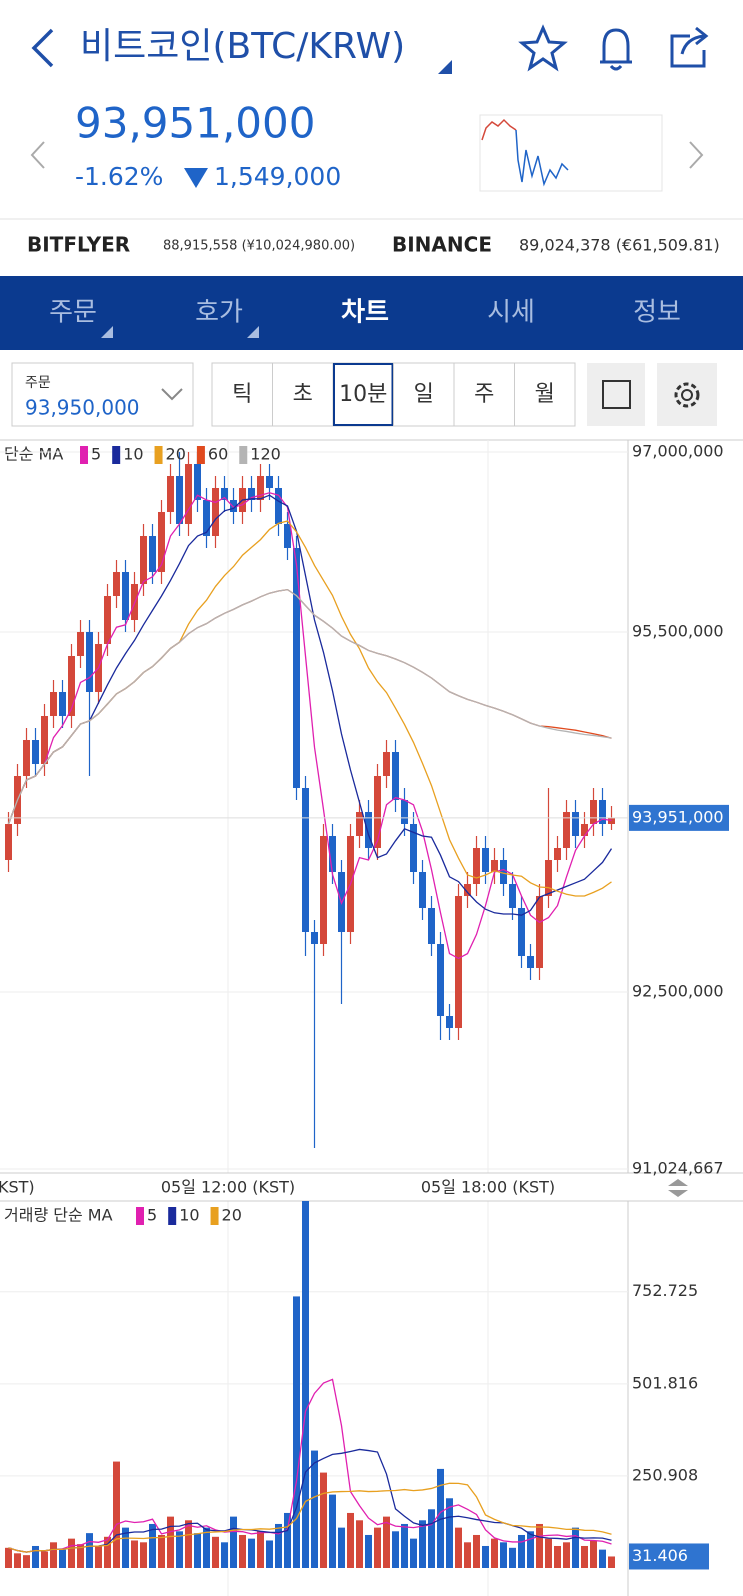 This screenshot has width=743, height=1596. Describe the element at coordinates (445, 67) in the screenshot. I see `title-dropdown` at that location.